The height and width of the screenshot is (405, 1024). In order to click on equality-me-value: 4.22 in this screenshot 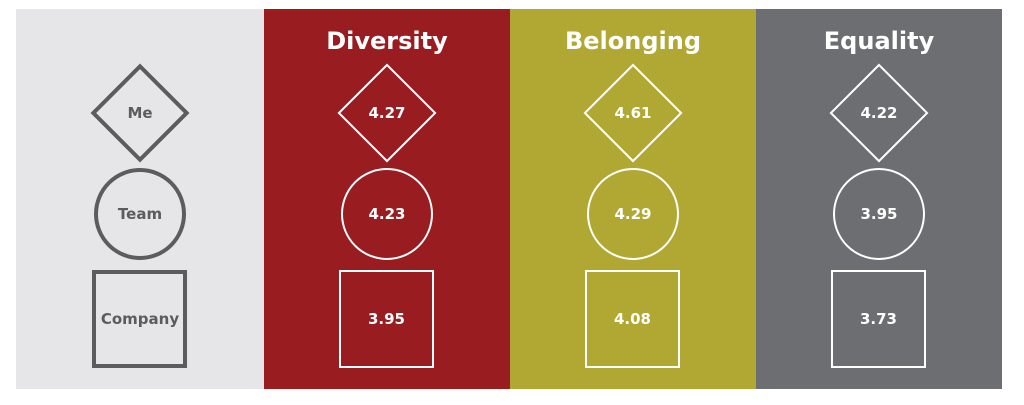, I will do `click(879, 113)`.